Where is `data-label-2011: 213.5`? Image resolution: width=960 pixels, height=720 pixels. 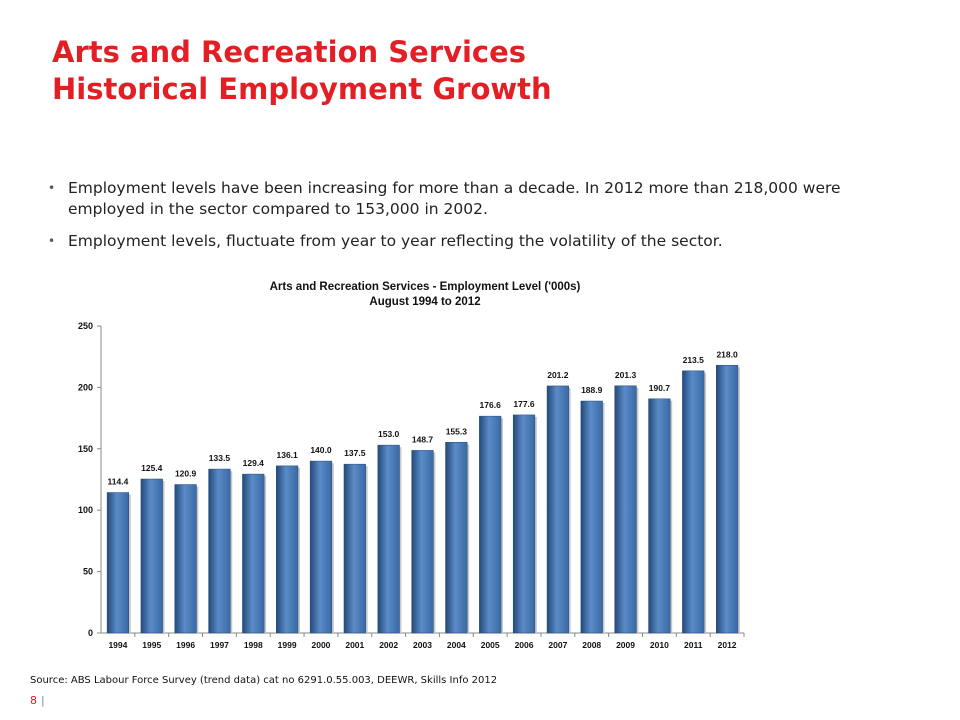
data-label-2011: 213.5 is located at coordinates (694, 360).